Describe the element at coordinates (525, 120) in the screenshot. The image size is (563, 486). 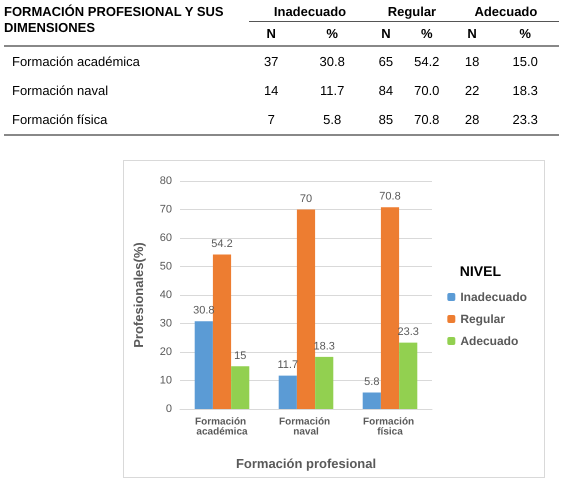
I see `data-label: 23.3` at that location.